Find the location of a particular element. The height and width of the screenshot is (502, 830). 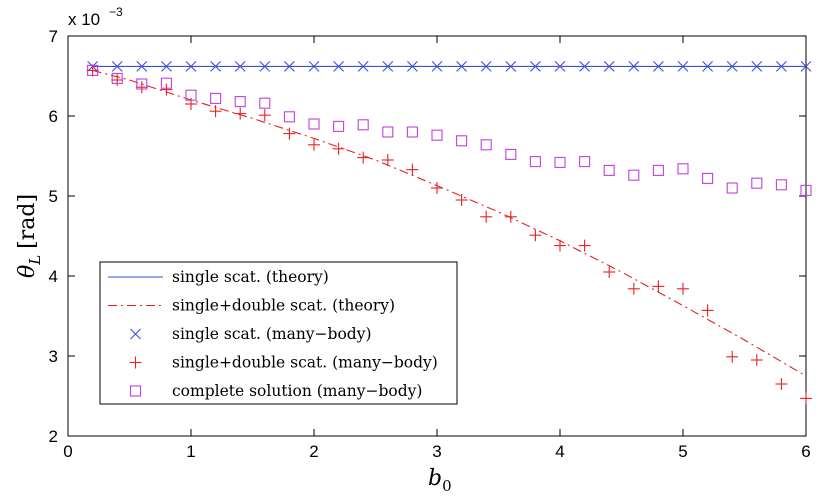

y-axis-title: θL [rad] is located at coordinates (29, 236).